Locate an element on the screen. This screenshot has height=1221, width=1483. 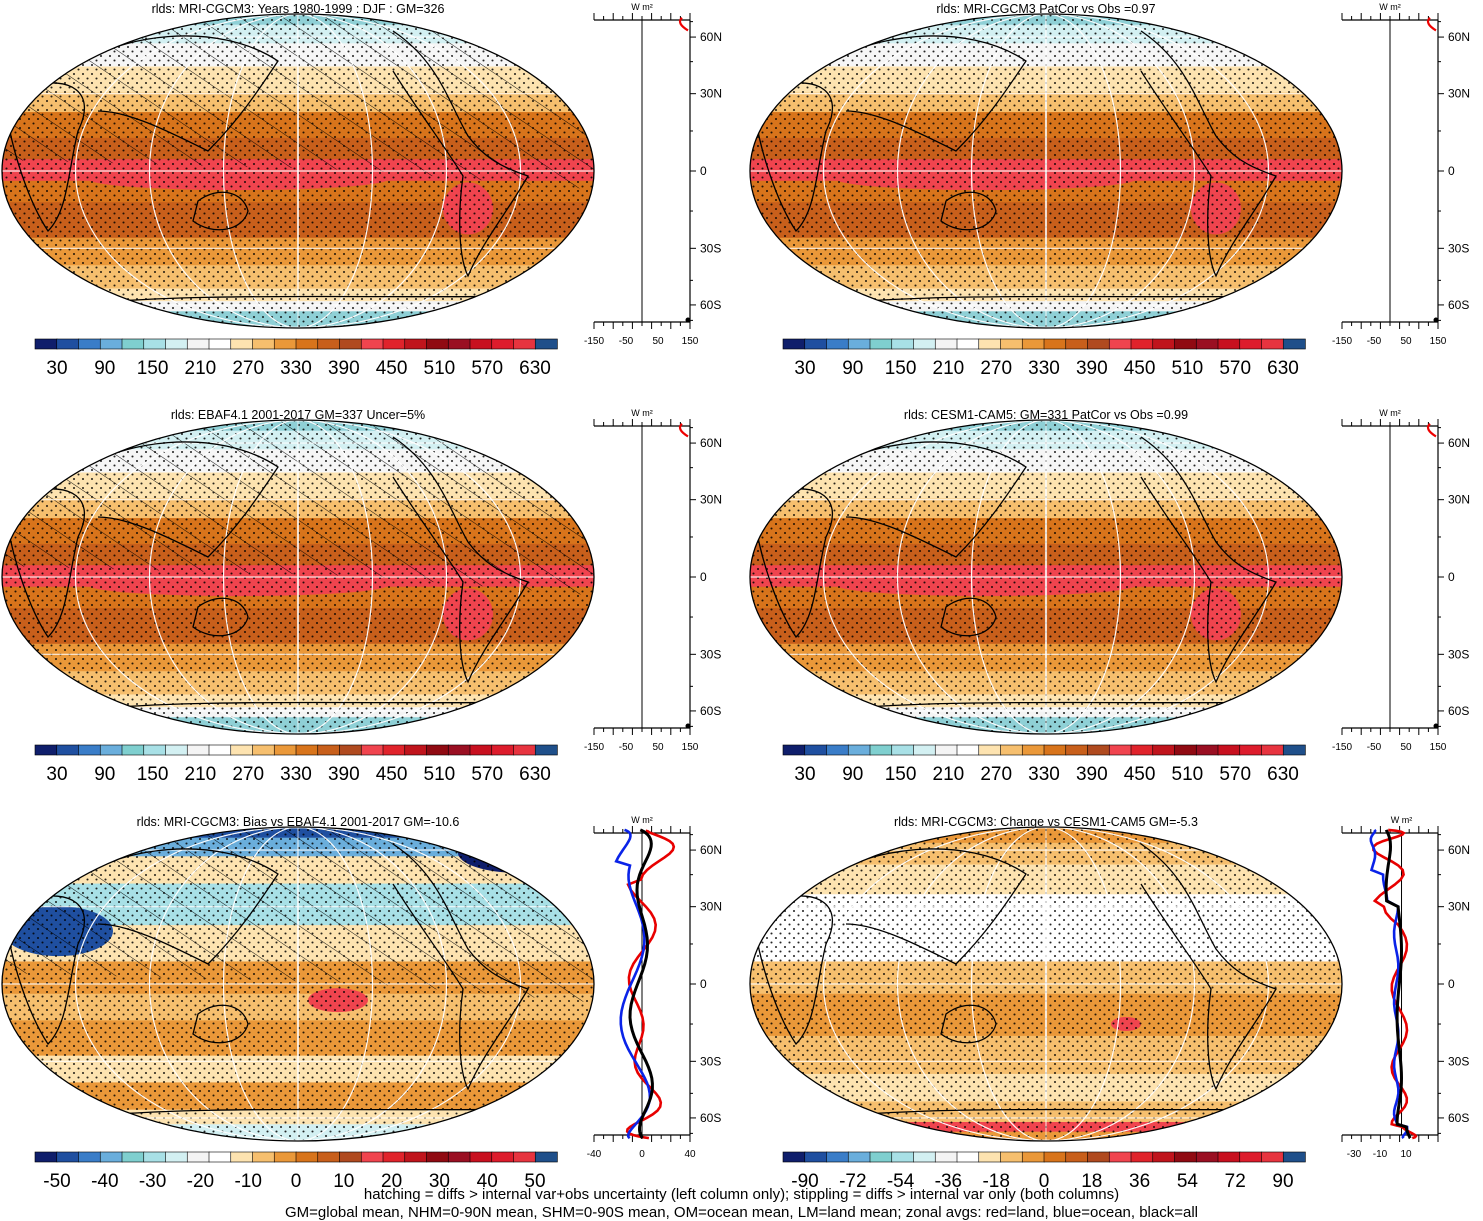
zonal-ocean-line is located at coordinates (1389, 984).